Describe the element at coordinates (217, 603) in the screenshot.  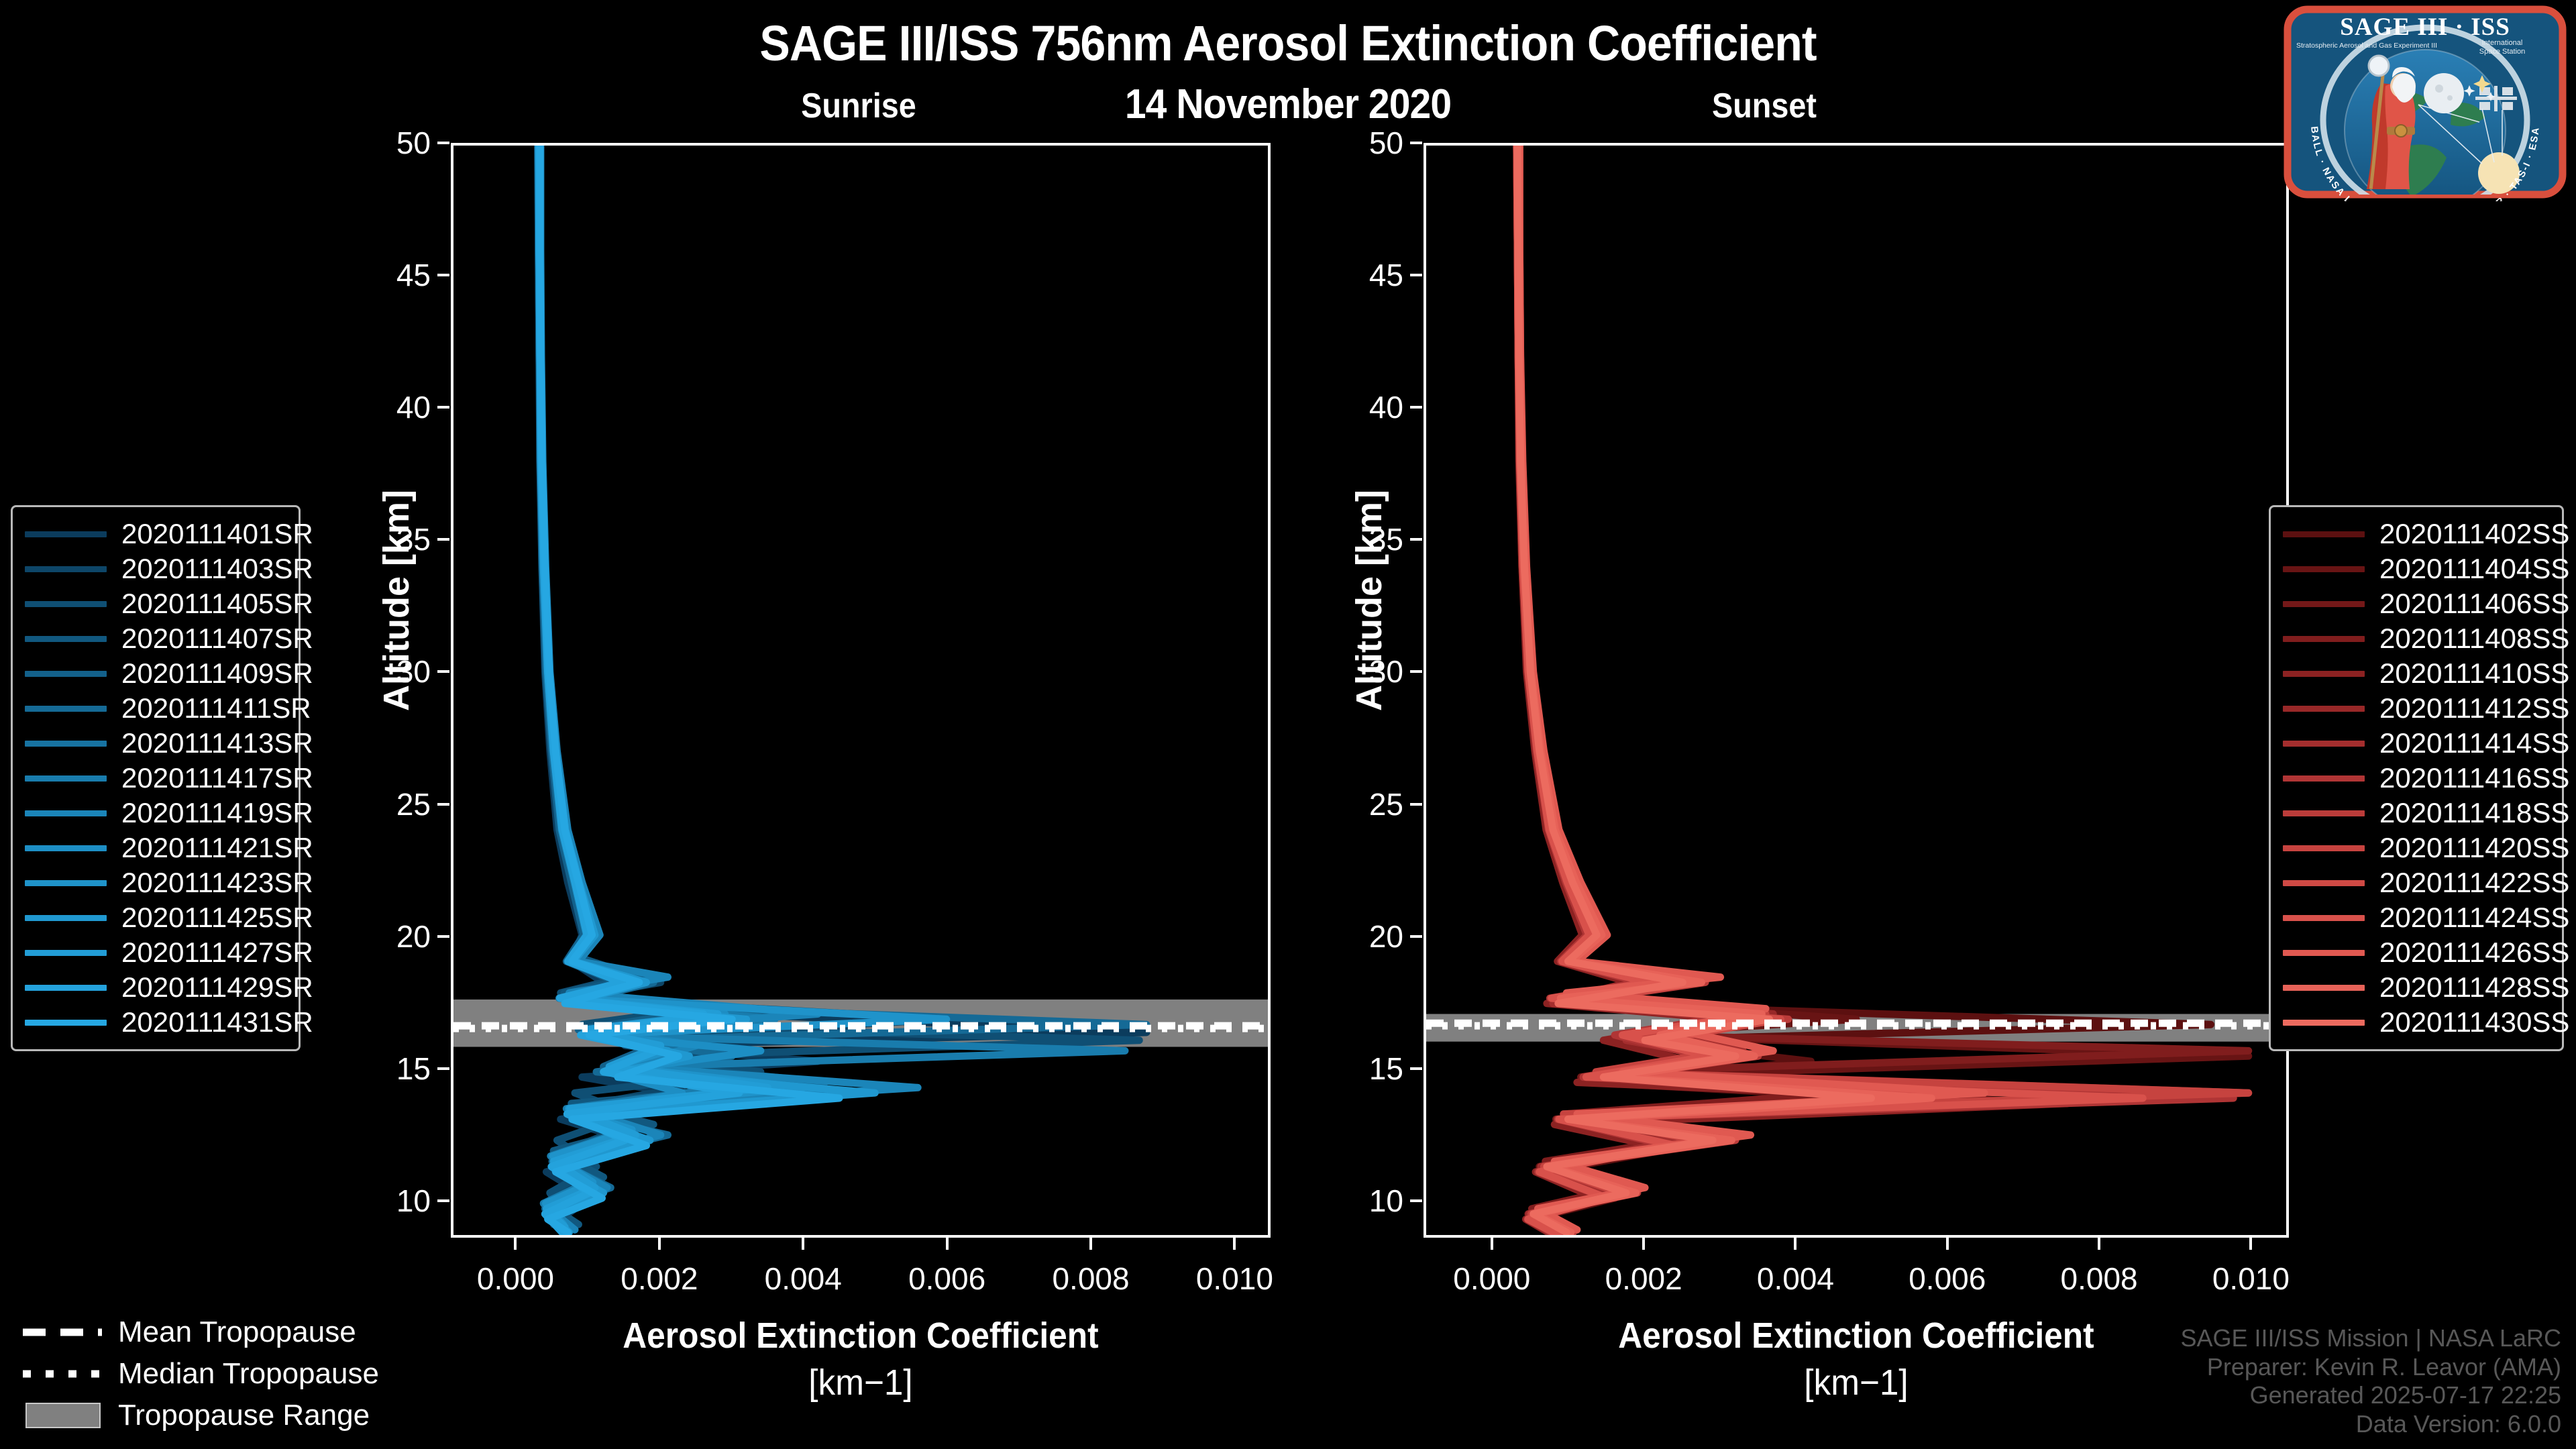
I see `legend-item-label: 2020111405SR` at that location.